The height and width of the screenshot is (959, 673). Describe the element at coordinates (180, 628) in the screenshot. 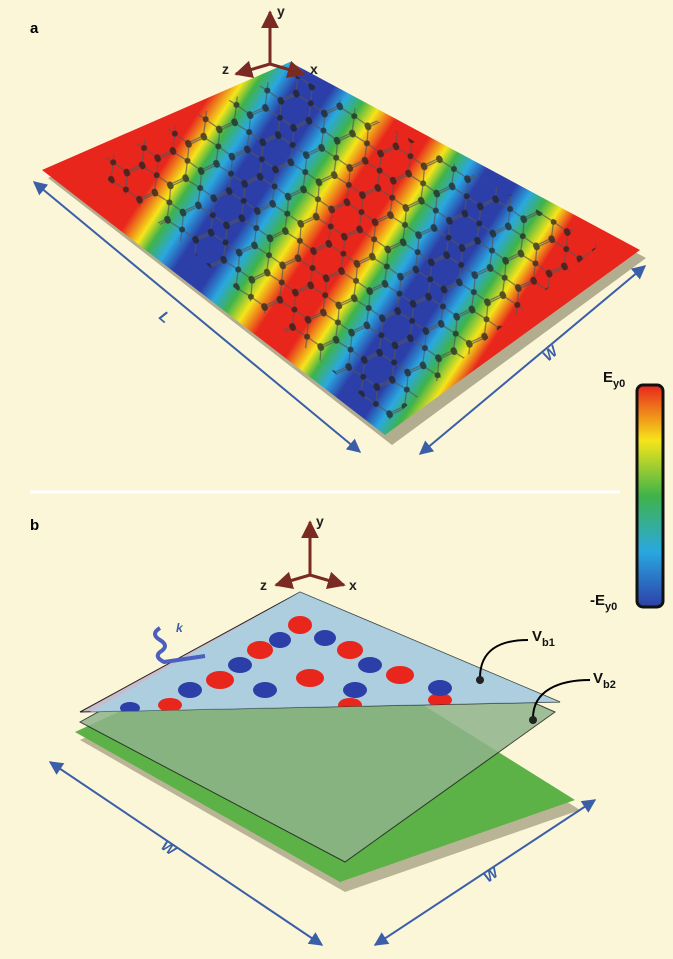

I see `wave-label: k` at that location.